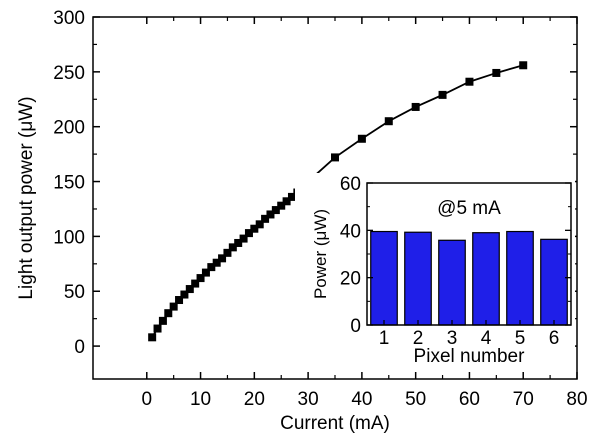 This screenshot has width=603, height=439. What do you see at coordinates (69, 18) in the screenshot?
I see `y-tick-label: 300` at bounding box center [69, 18].